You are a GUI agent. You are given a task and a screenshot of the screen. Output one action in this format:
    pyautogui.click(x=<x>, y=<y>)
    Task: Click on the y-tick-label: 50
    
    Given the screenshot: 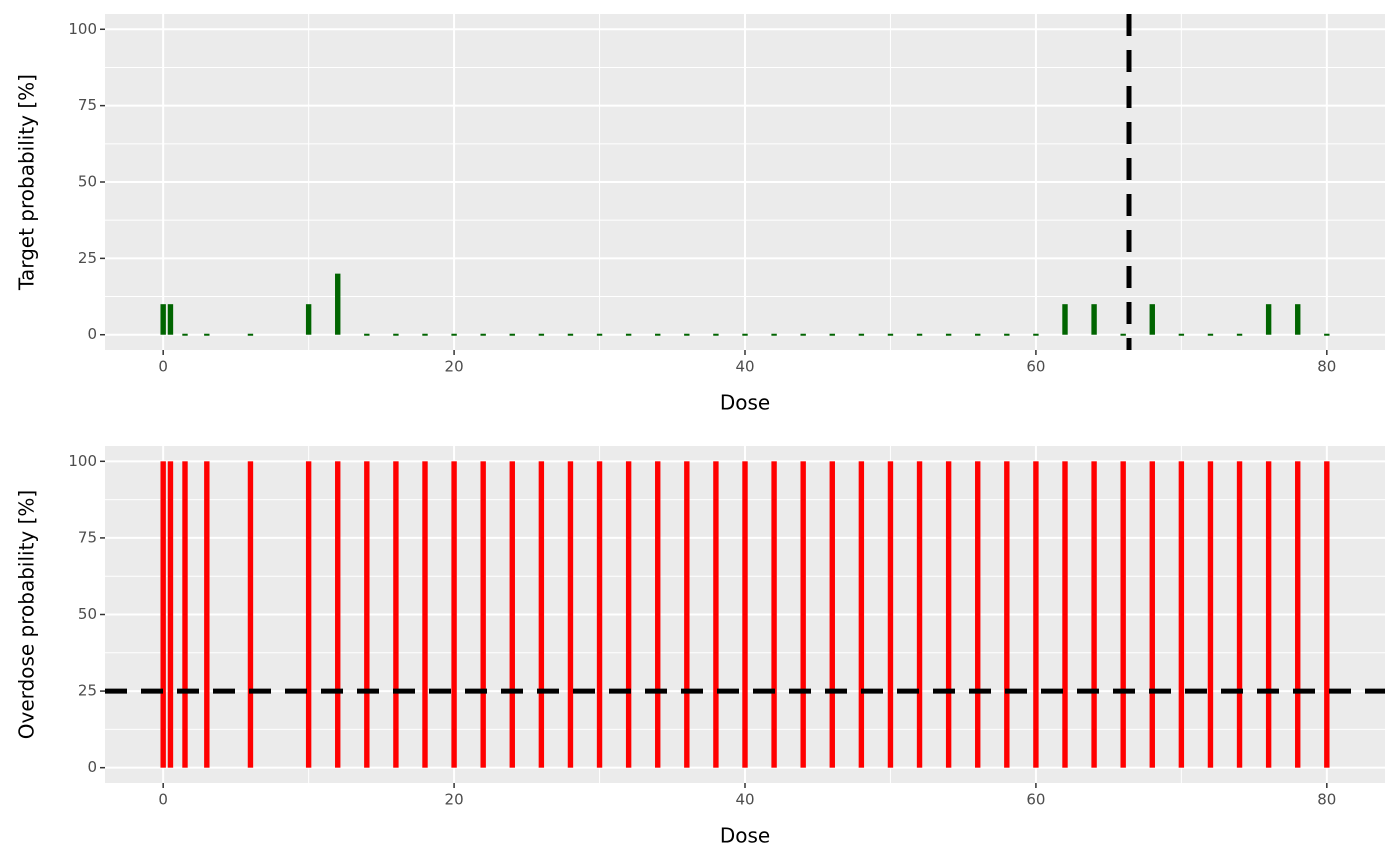 What is the action you would take?
    pyautogui.click(x=87, y=614)
    